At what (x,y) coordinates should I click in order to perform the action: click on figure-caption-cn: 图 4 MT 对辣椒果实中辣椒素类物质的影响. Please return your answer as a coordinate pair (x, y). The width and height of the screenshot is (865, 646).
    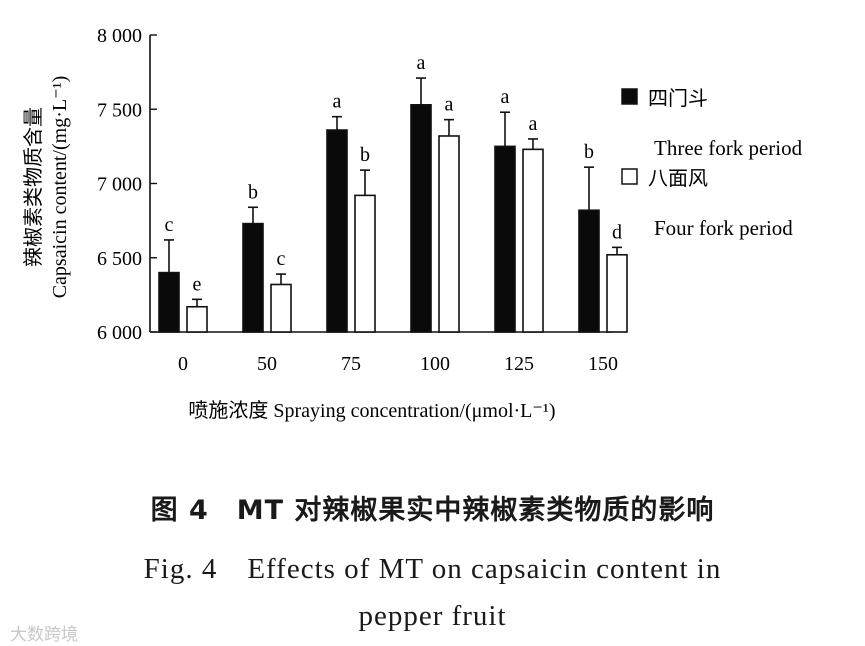
    Looking at the image, I should click on (432, 510).